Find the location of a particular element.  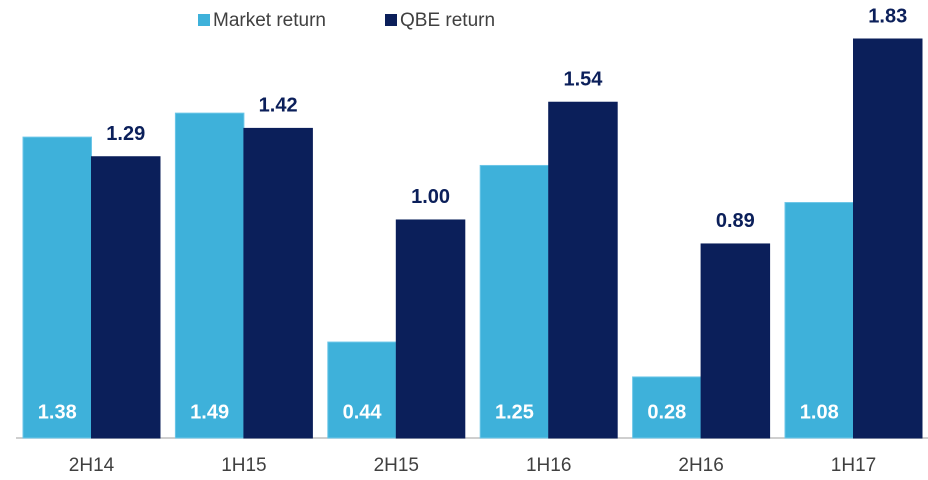

value-label: 0.89 is located at coordinates (735, 221).